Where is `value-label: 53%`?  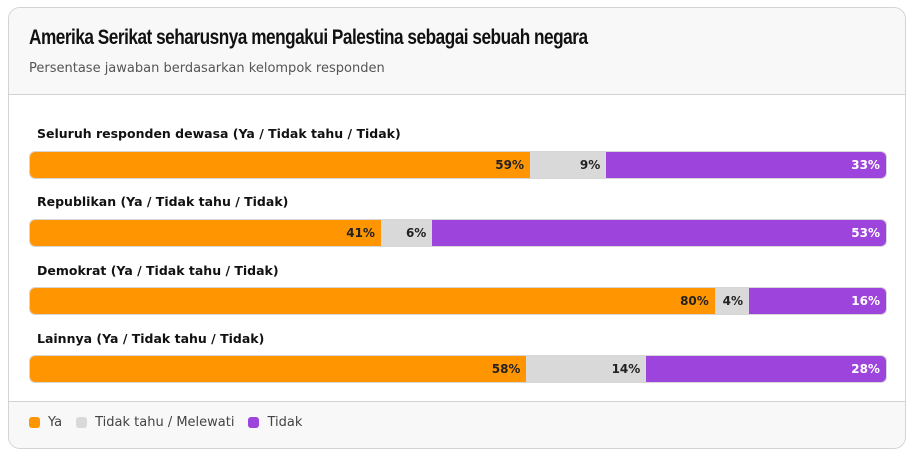
value-label: 53% is located at coordinates (865, 233).